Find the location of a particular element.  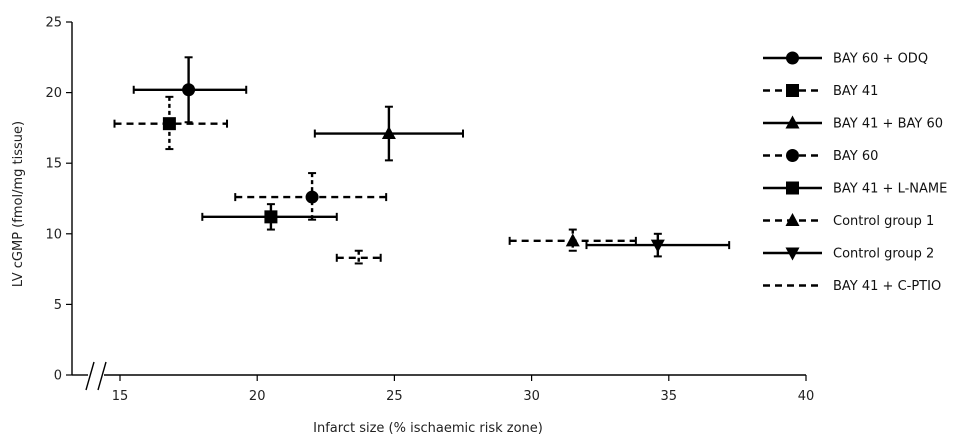

x-tick-label: 20 is located at coordinates (257, 396).